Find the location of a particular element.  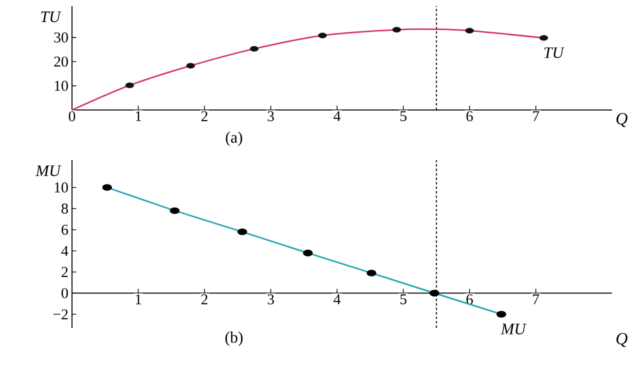

y-tick-label: 8 is located at coordinates (65, 209).